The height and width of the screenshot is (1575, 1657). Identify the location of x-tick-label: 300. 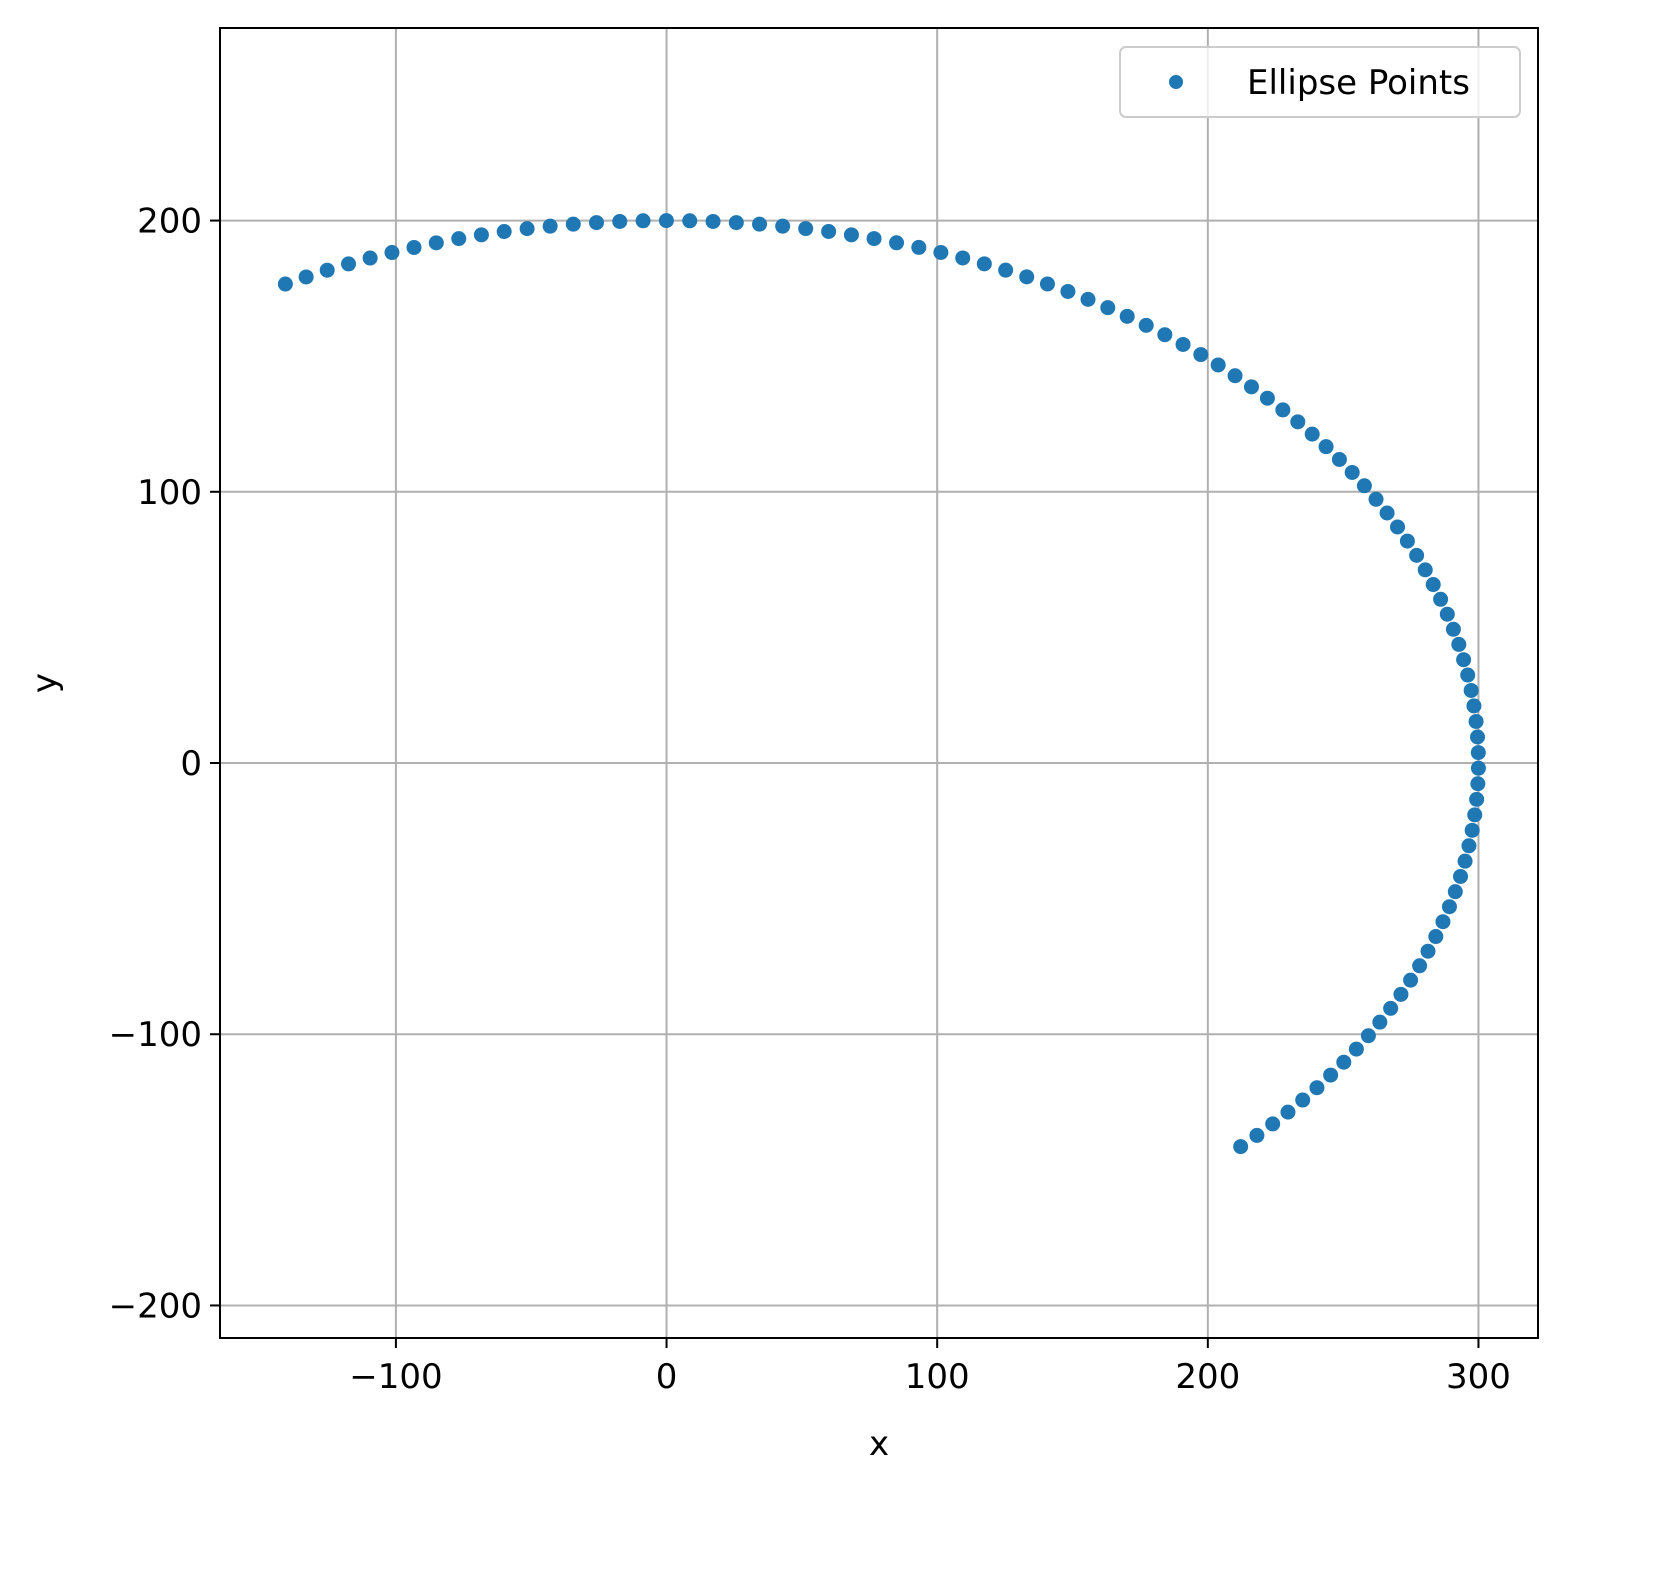
(1478, 1377).